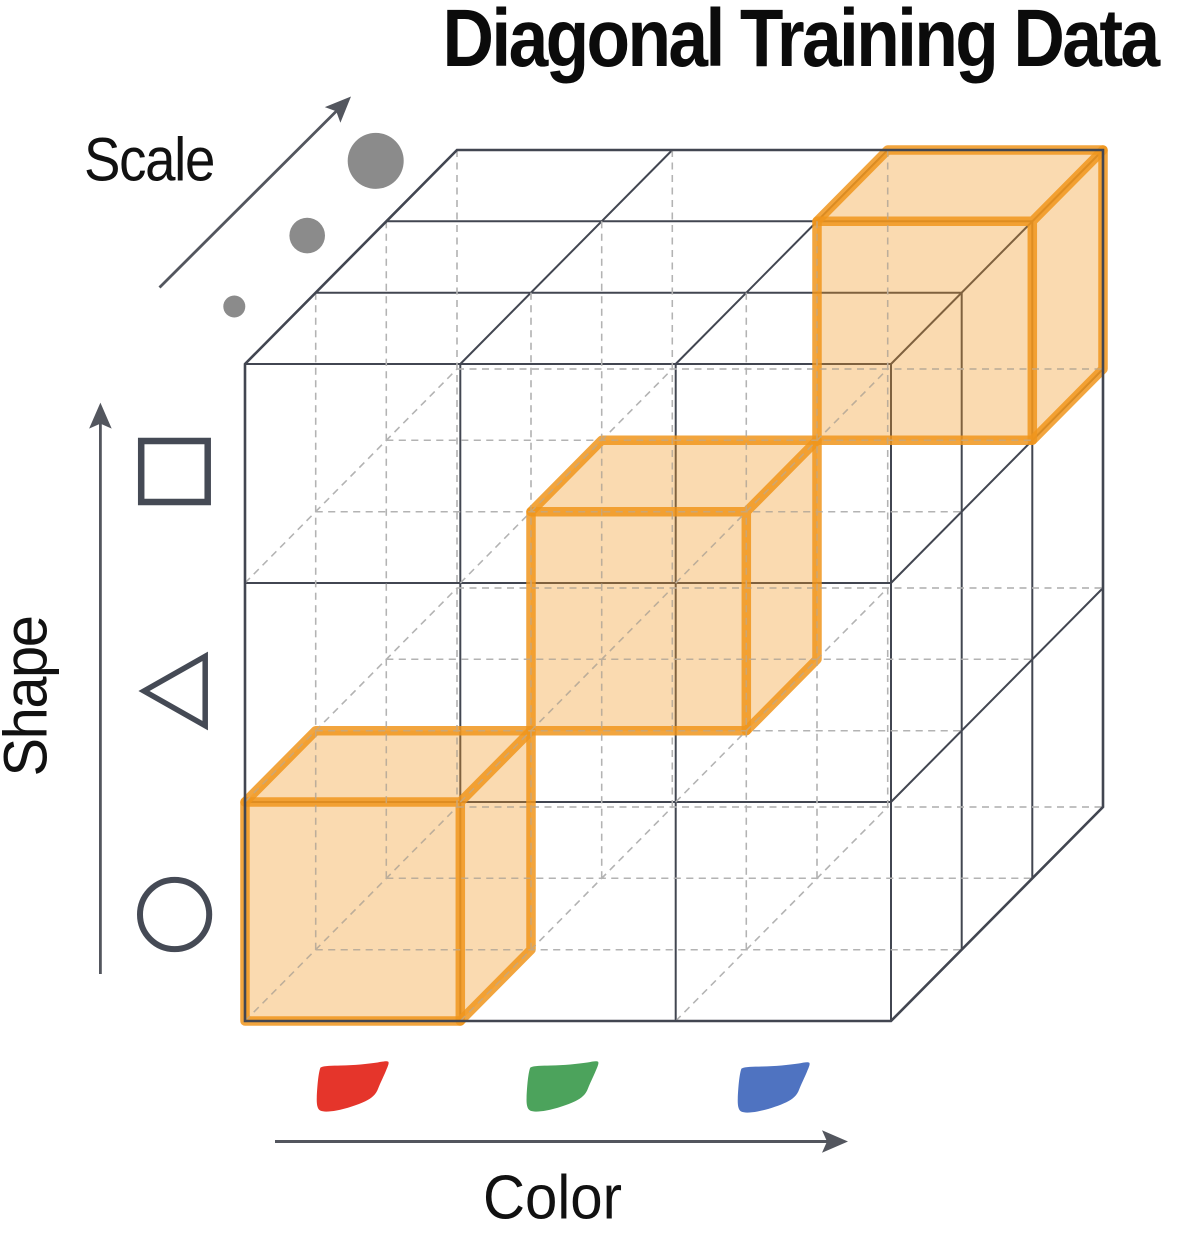 The width and height of the screenshot is (1194, 1236). Describe the element at coordinates (802, 42) in the screenshot. I see `svg-text: Diagonal Training Data` at that location.